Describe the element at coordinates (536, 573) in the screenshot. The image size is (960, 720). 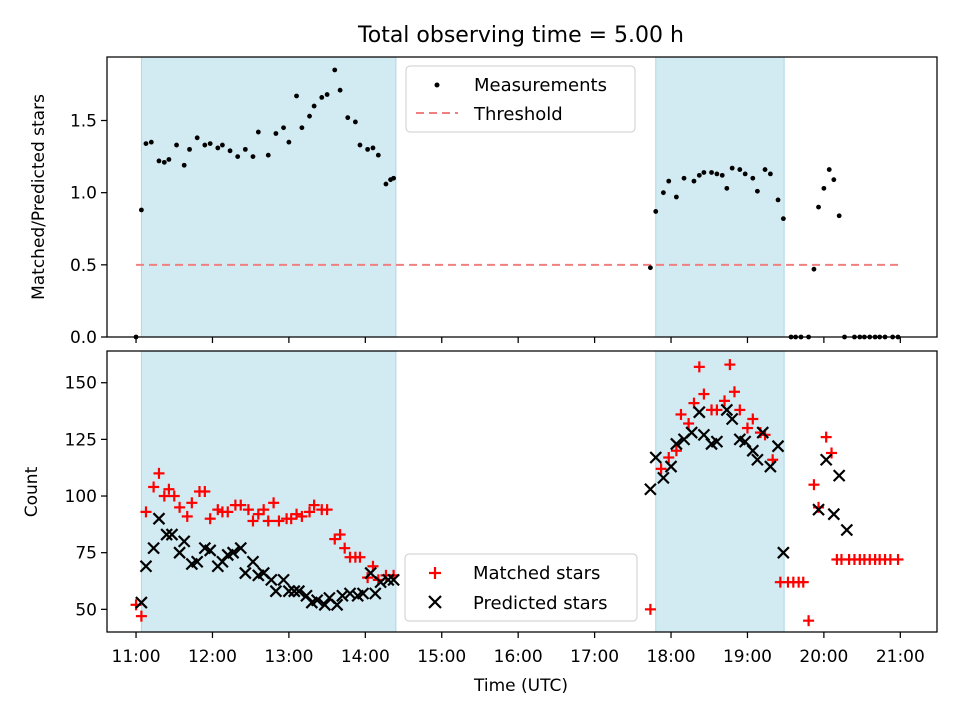
I see `legend-matched-label: Matched stars` at that location.